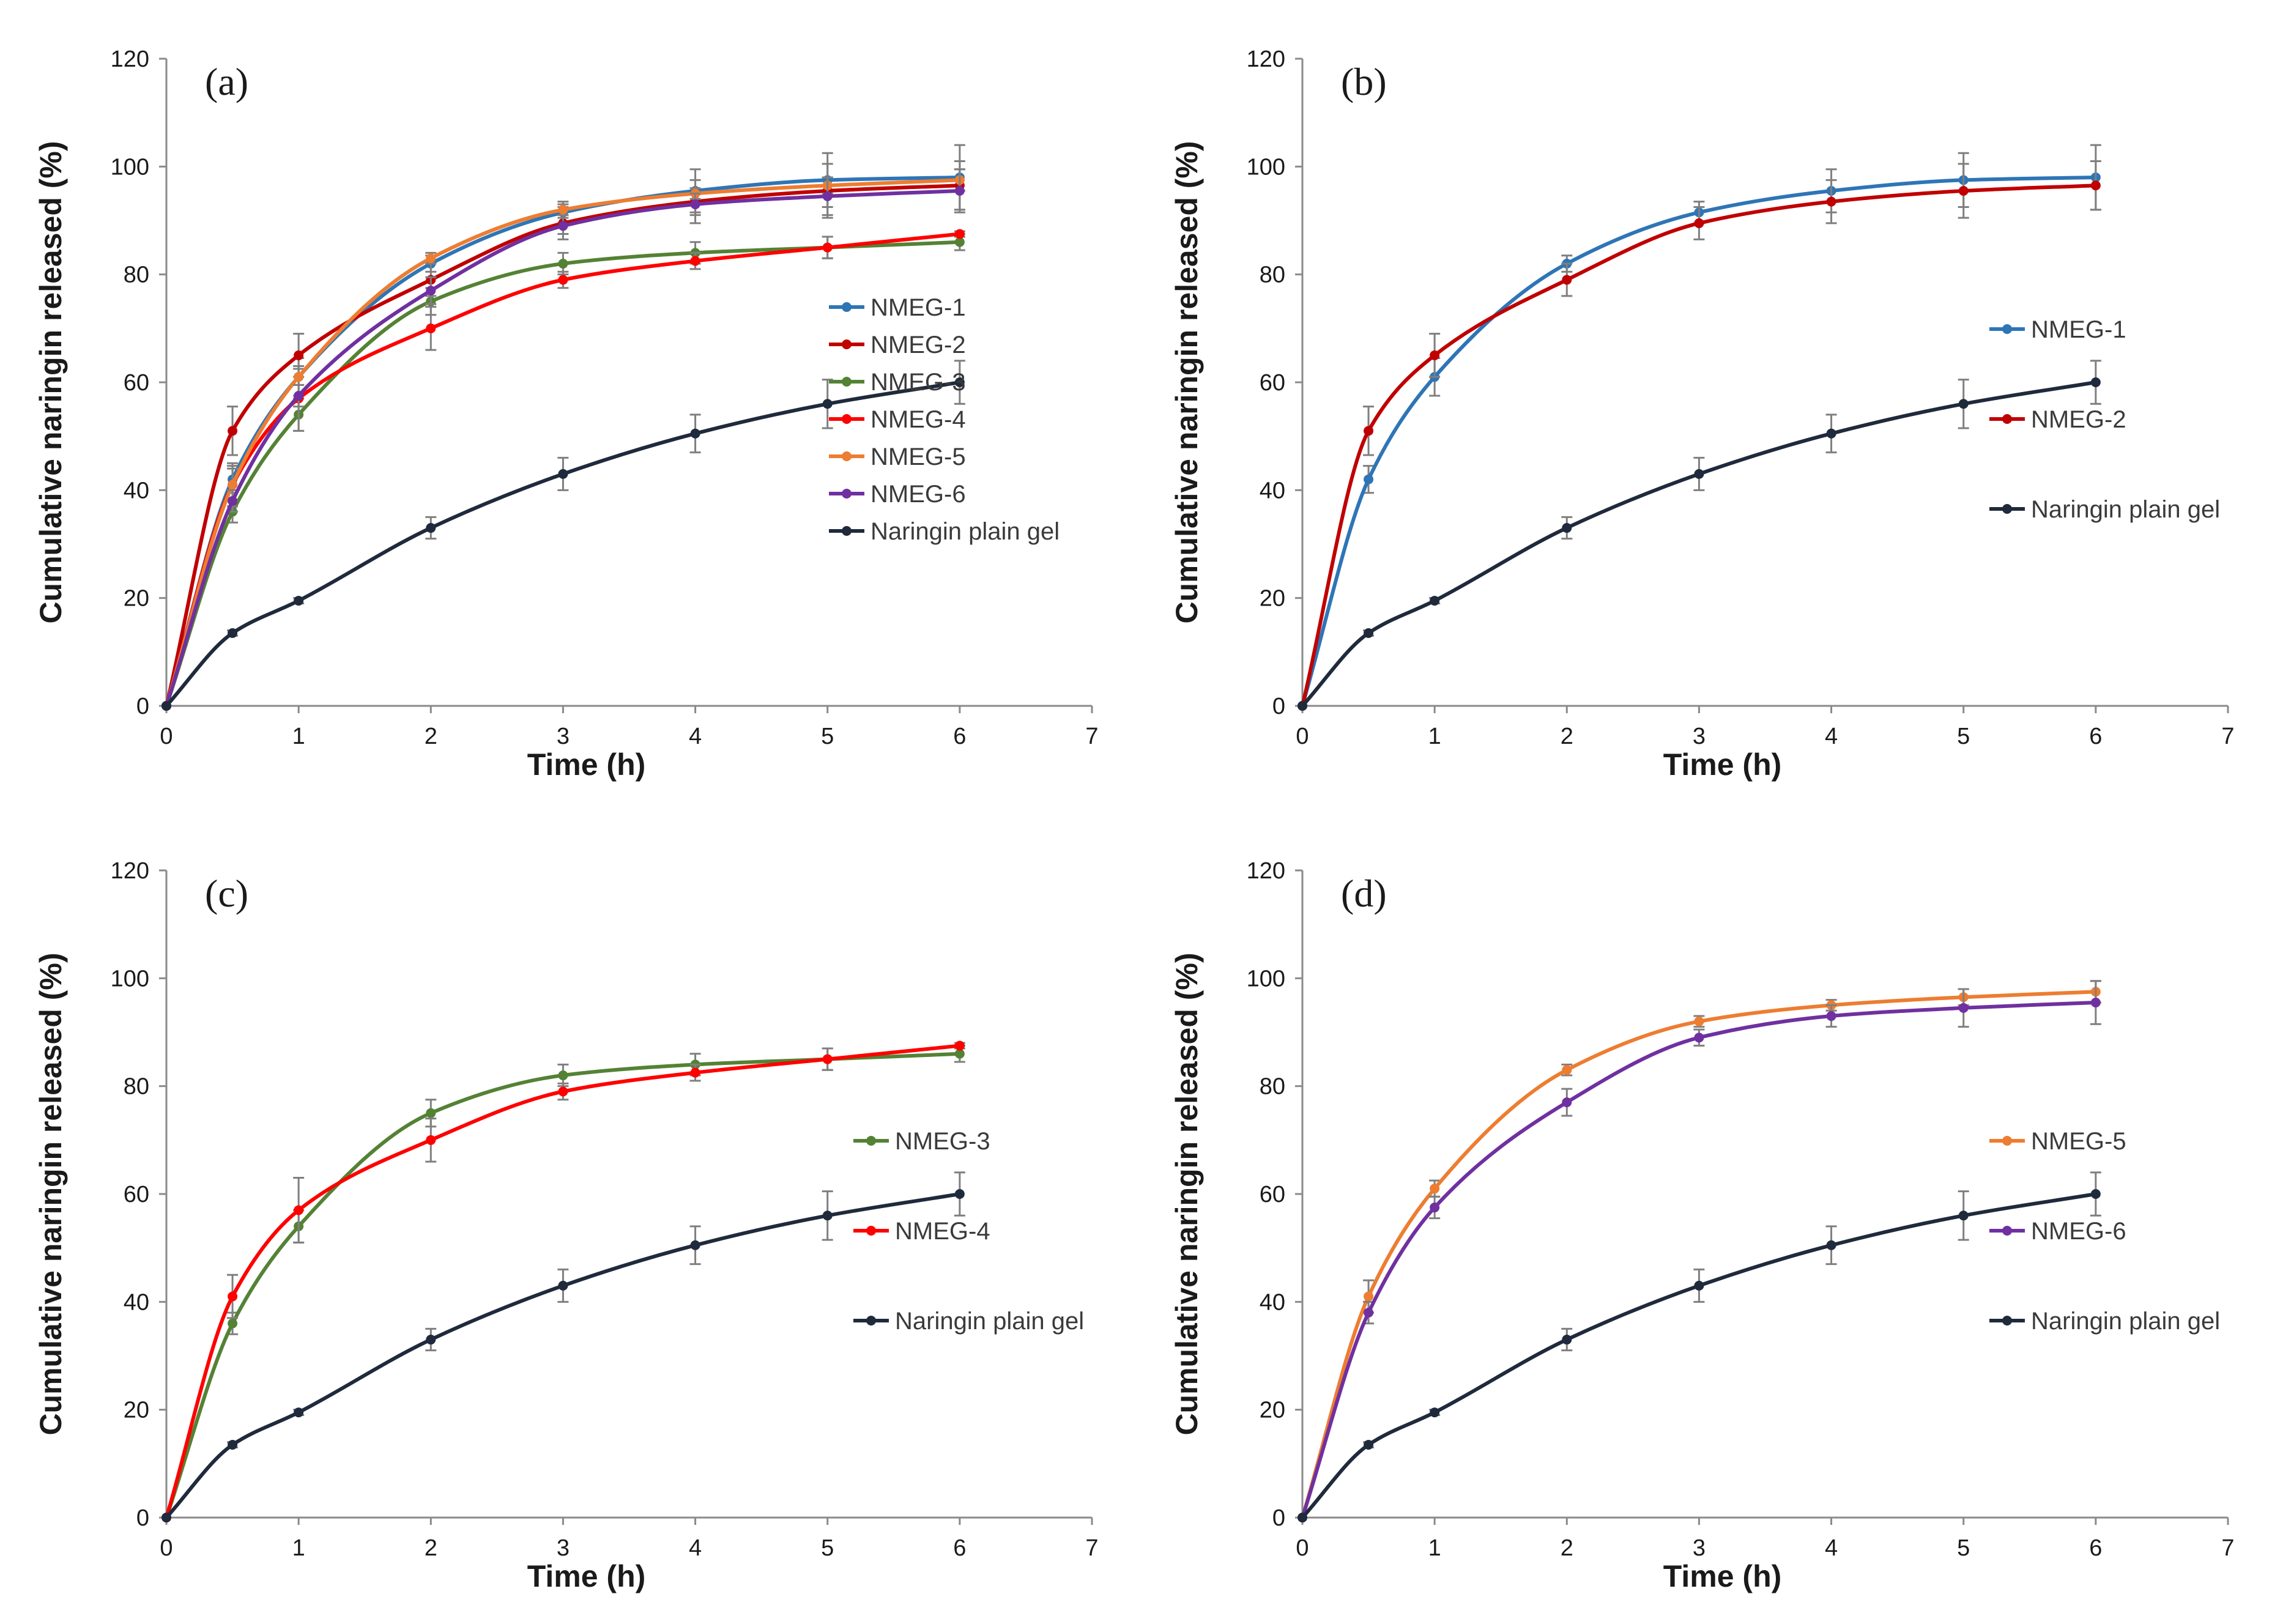 This screenshot has width=2272, height=1624. Describe the element at coordinates (226, 893) in the screenshot. I see `panel-label: (c)` at that location.